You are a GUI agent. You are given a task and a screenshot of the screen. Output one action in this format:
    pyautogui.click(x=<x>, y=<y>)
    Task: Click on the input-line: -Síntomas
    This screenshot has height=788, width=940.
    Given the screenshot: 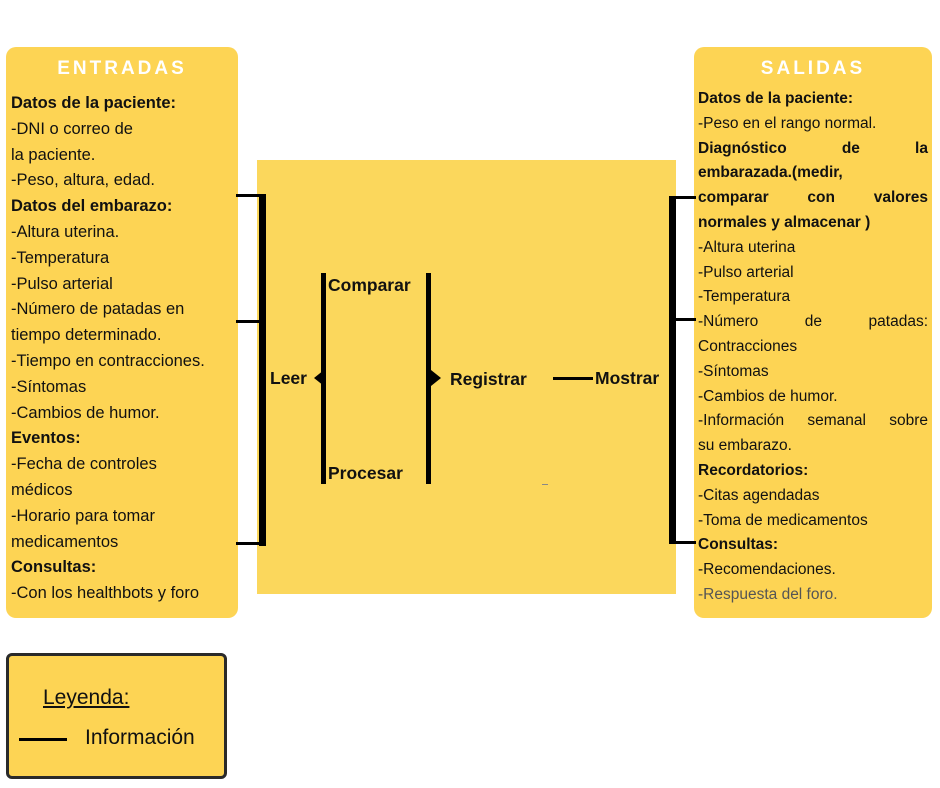 What is the action you would take?
    pyautogui.click(x=49, y=386)
    